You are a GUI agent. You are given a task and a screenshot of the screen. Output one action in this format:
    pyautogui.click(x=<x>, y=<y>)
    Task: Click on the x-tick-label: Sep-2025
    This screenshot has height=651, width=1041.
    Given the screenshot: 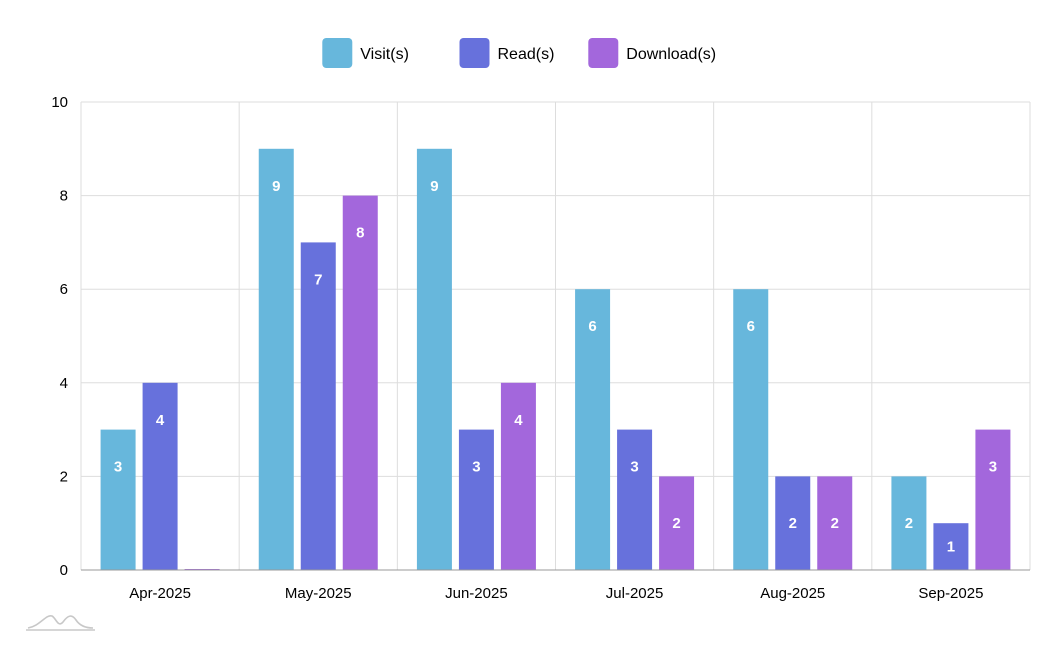 What is the action you would take?
    pyautogui.click(x=950, y=593)
    